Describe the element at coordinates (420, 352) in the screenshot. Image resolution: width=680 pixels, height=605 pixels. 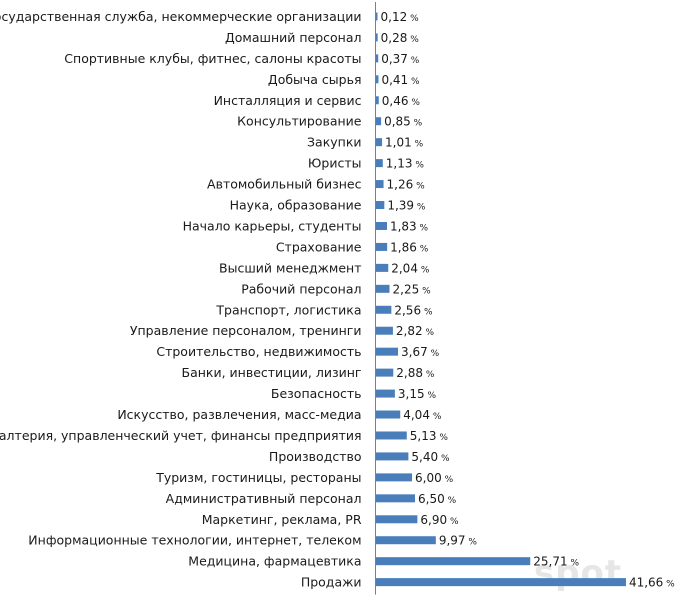
I see `value-label: 3,67 %` at that location.